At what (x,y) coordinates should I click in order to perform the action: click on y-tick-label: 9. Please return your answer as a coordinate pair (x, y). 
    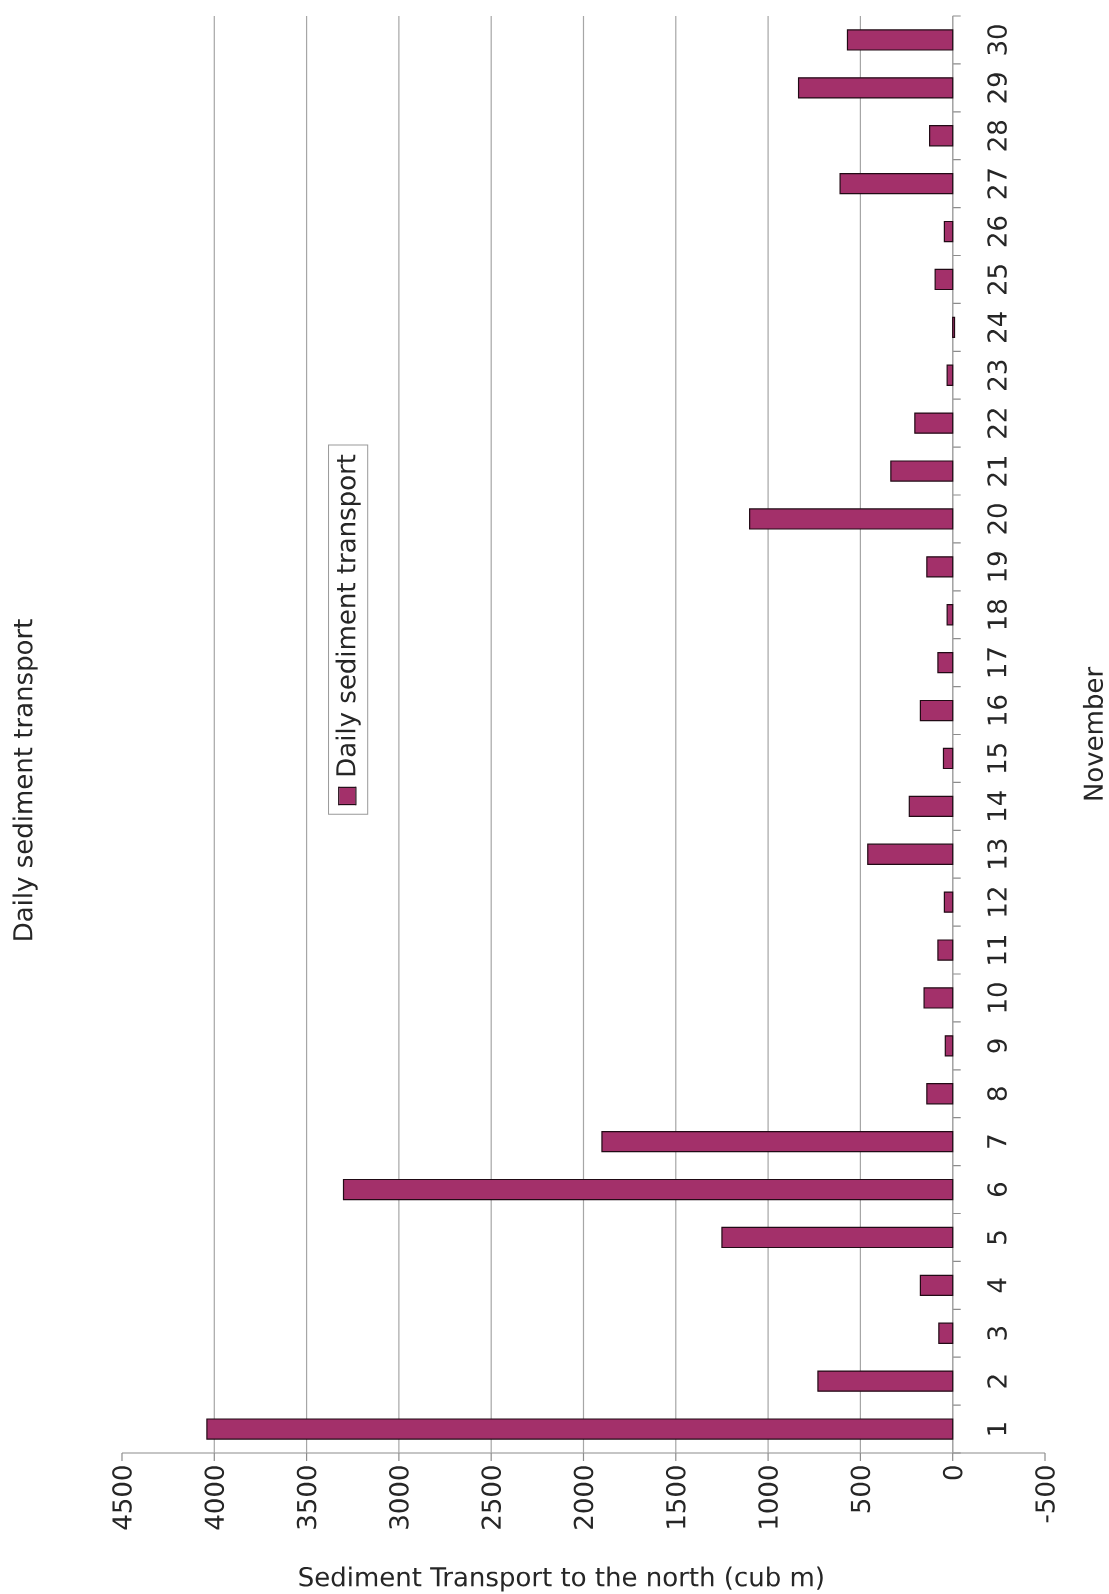
    Looking at the image, I should click on (997, 1046).